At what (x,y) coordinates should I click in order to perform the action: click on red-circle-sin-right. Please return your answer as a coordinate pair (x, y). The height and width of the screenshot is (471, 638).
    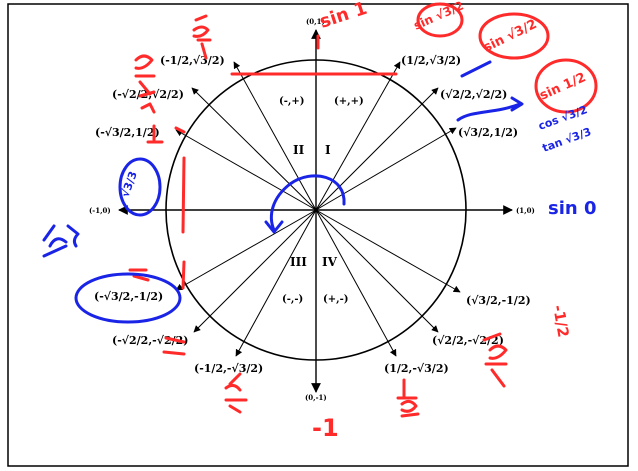
    Looking at the image, I should click on (566, 86).